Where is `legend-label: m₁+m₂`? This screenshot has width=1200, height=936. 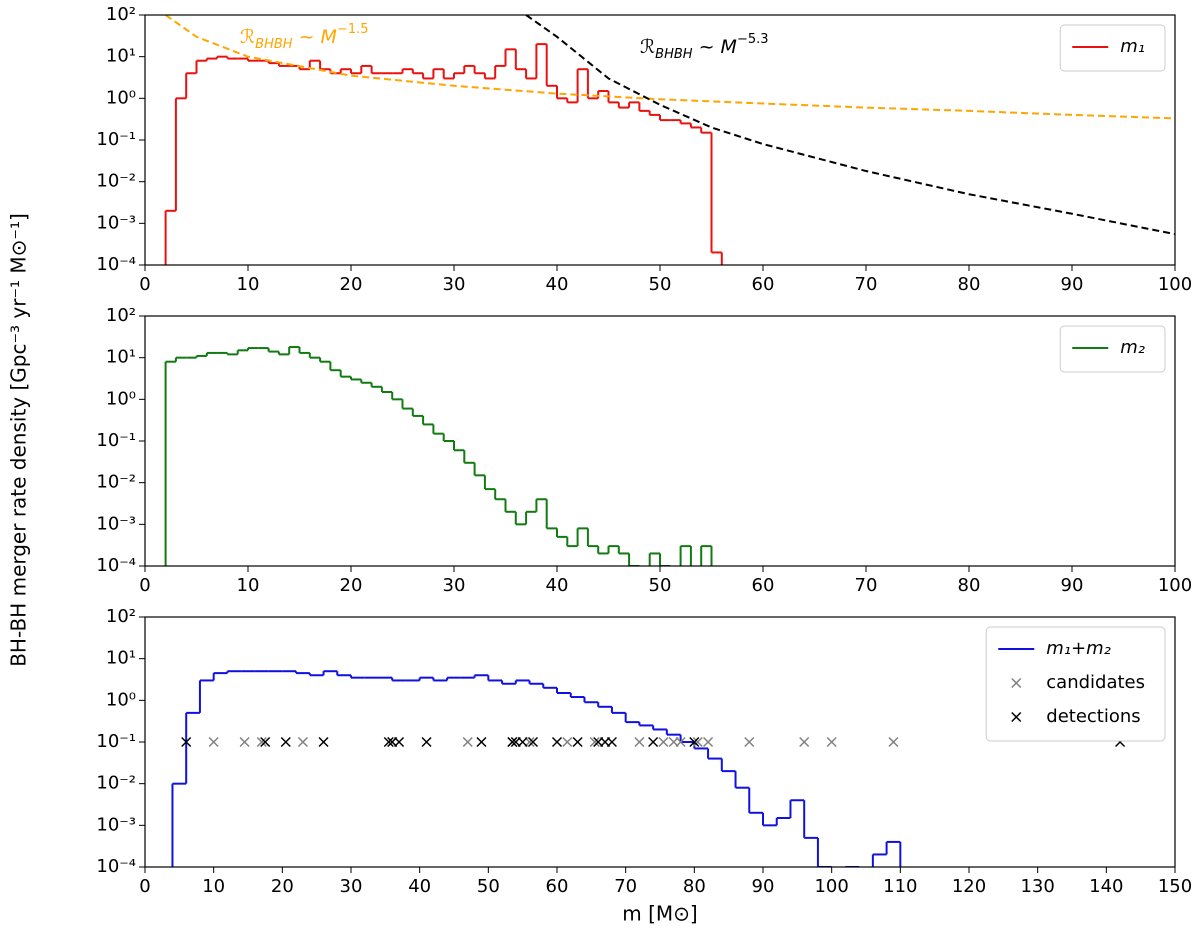
legend-label: m₁+m₂ is located at coordinates (1078, 648).